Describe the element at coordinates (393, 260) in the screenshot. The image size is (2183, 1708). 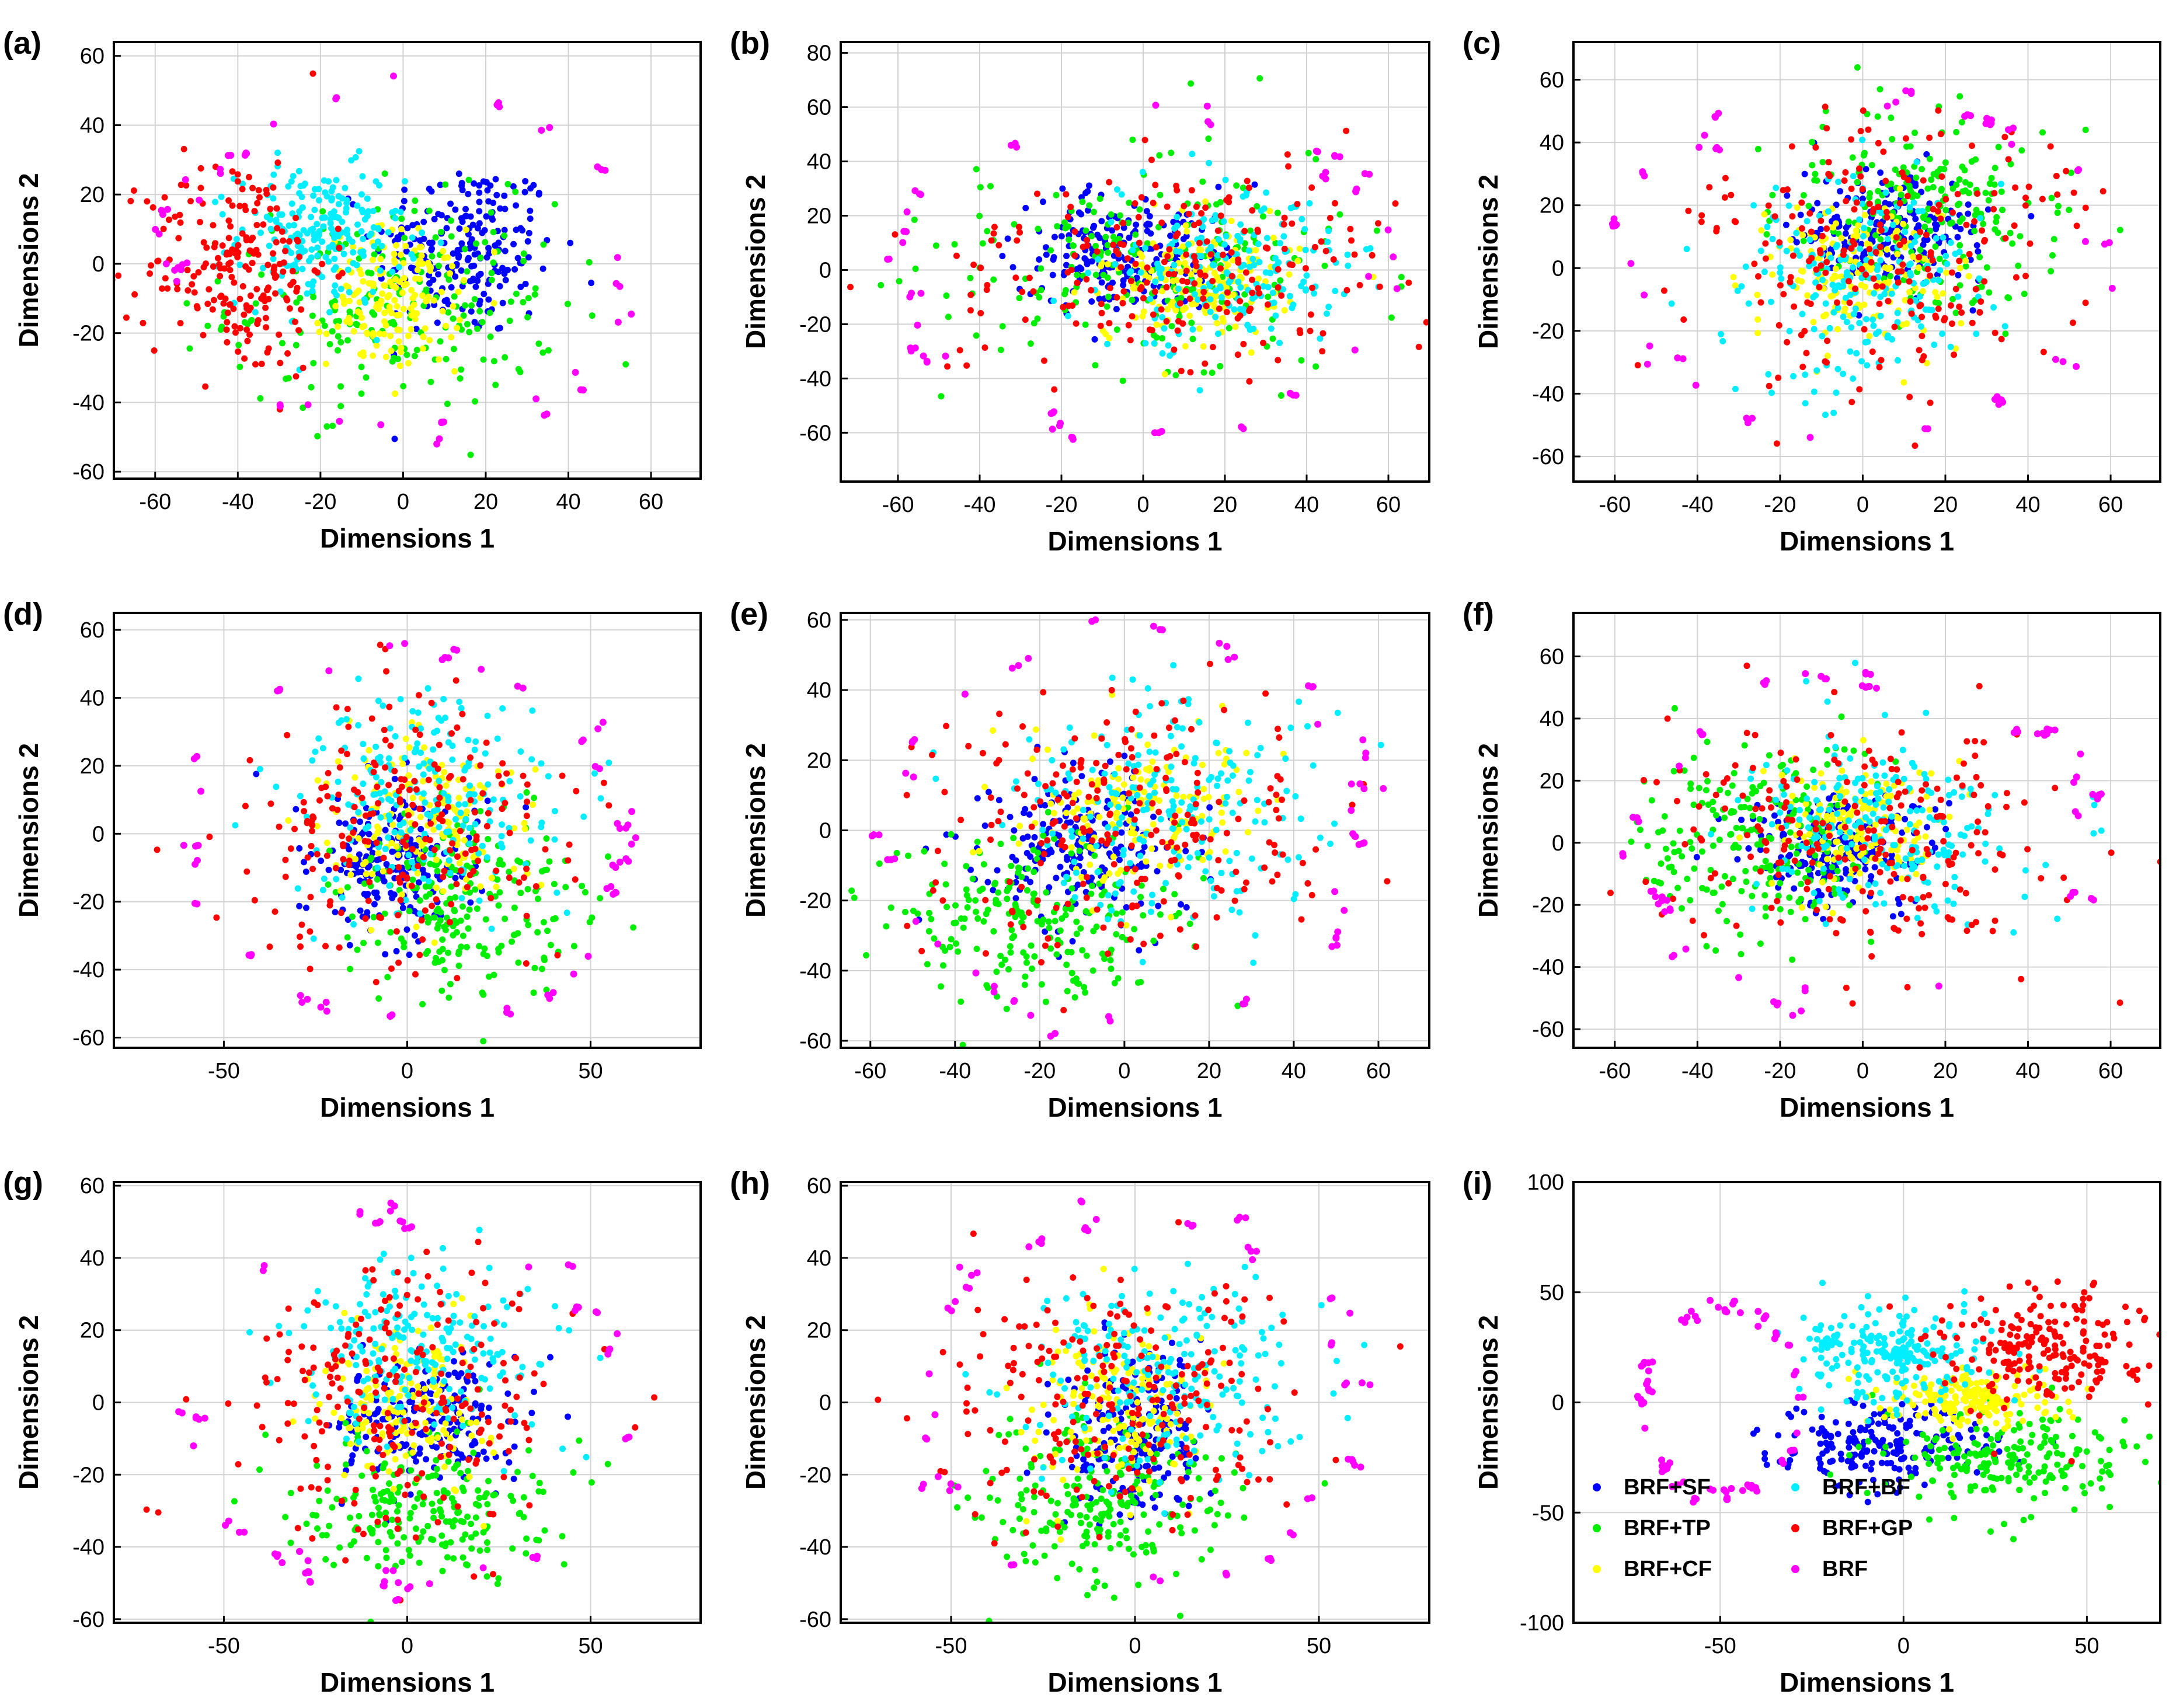
I see `series-brf` at that location.